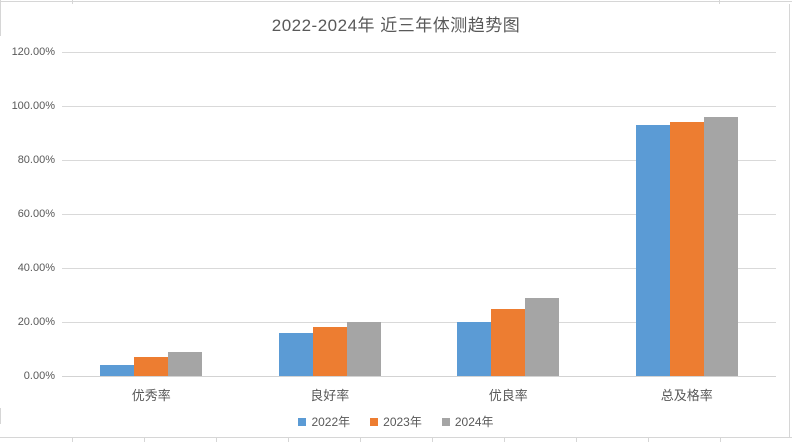 The width and height of the screenshot is (792, 442). I want to click on sheet-left-border-stub-bottom, so click(0, 416).